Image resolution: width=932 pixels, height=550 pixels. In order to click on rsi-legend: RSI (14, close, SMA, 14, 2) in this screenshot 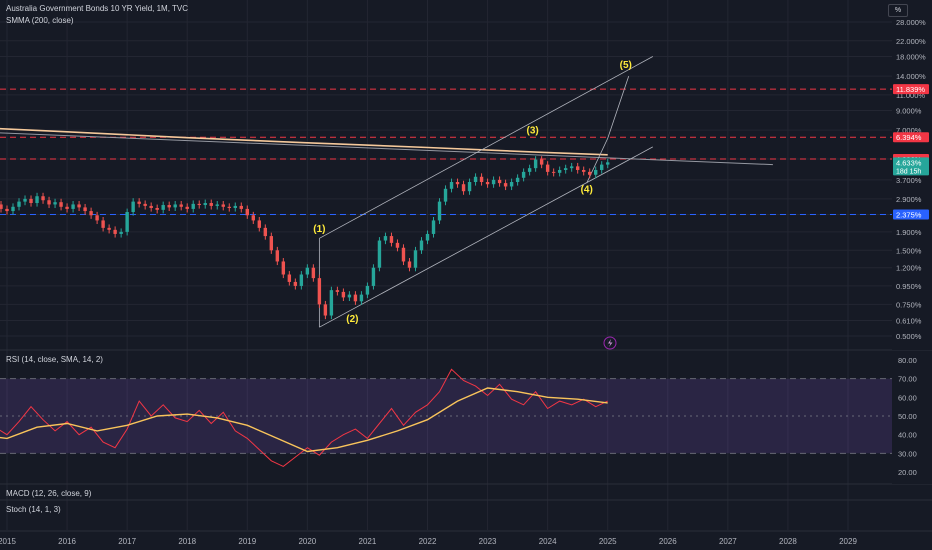, I will do `click(54, 359)`.